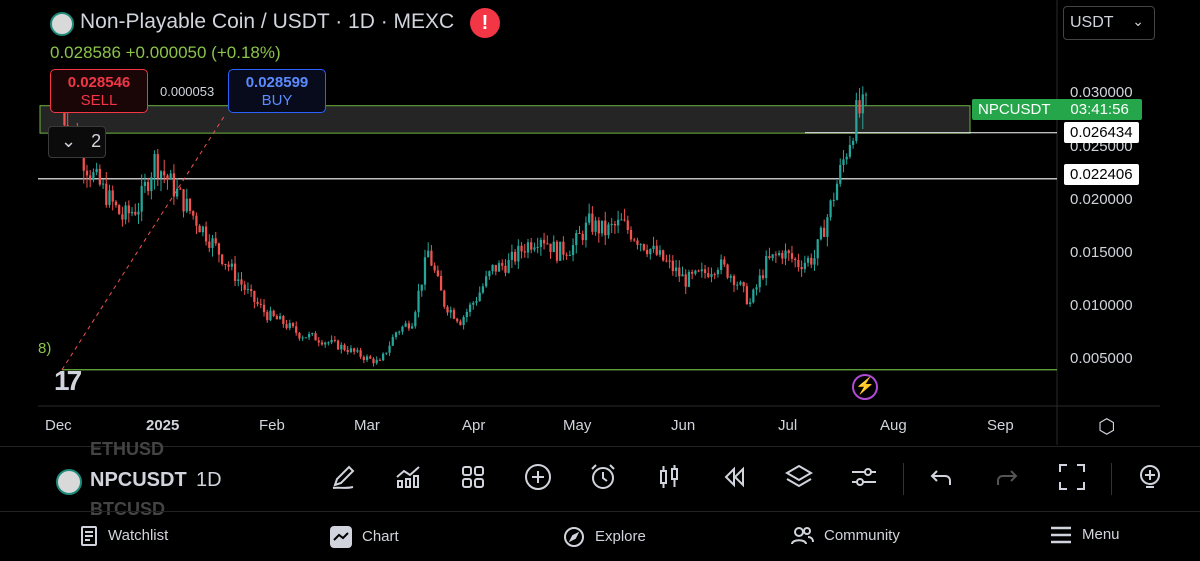  Describe the element at coordinates (799, 477) in the screenshot. I see `layers-icon` at that location.